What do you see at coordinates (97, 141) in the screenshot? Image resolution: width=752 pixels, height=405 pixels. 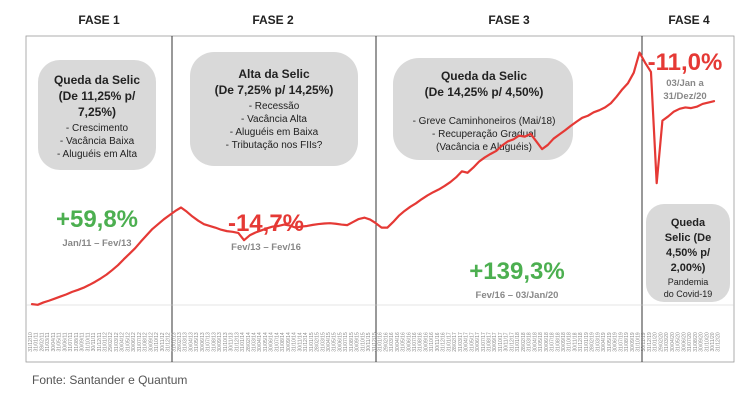 I see `phase-1-box-item: - Vacância Baixa` at bounding box center [97, 141].